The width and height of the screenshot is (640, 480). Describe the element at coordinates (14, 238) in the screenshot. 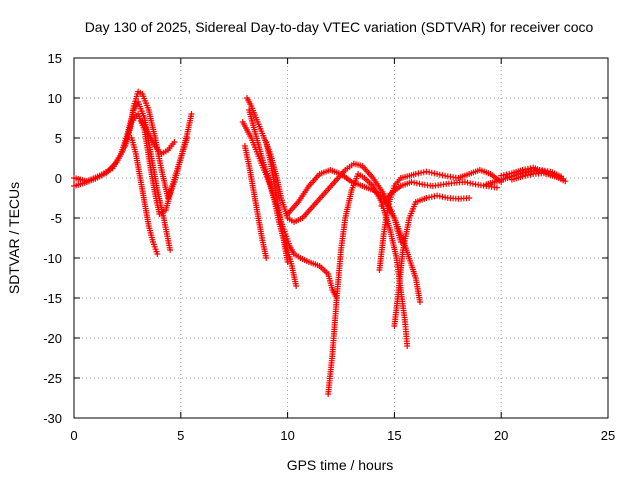

I see `y-axis-label: SDTVAR / TECUs` at that location.